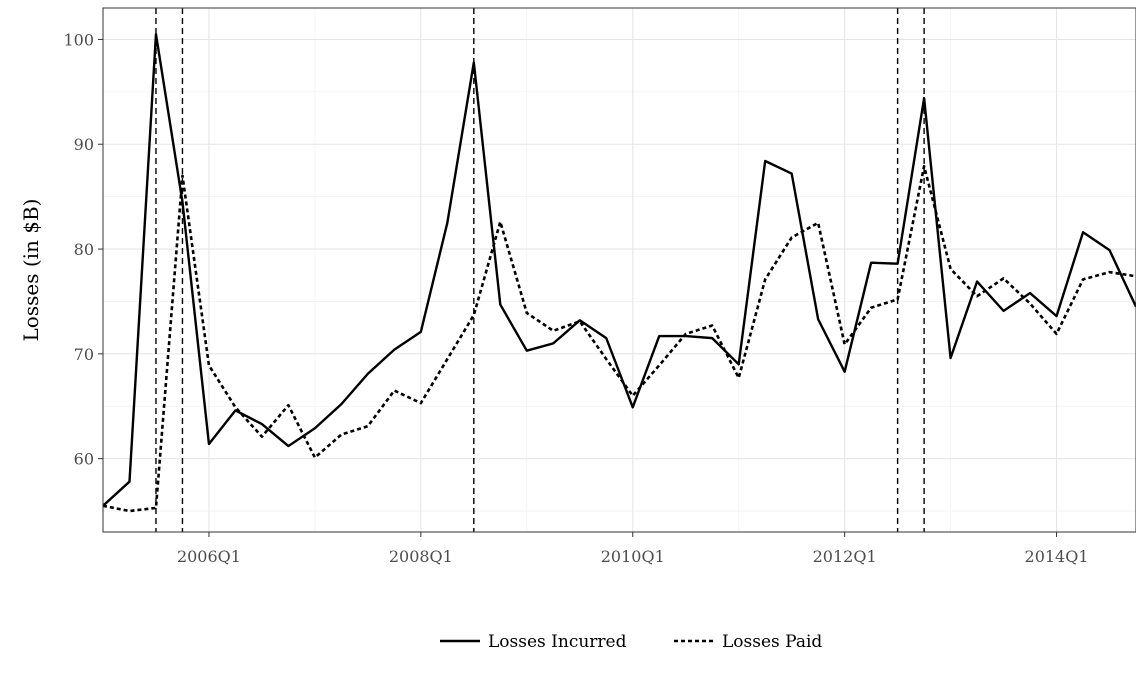  I want to click on legend-label: Losses Incurred, so click(557, 642).